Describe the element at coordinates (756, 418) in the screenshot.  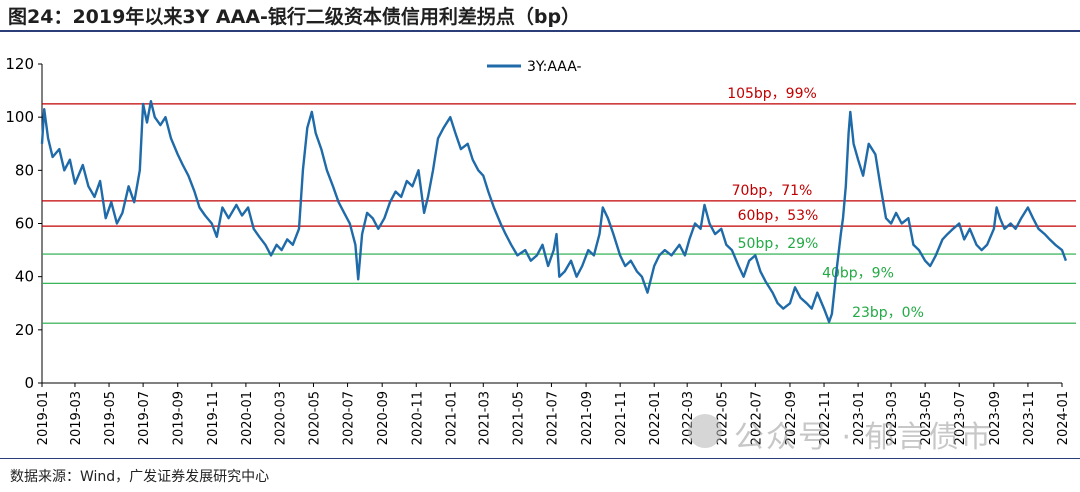
I see `x-tick-label: 2022-07` at that location.